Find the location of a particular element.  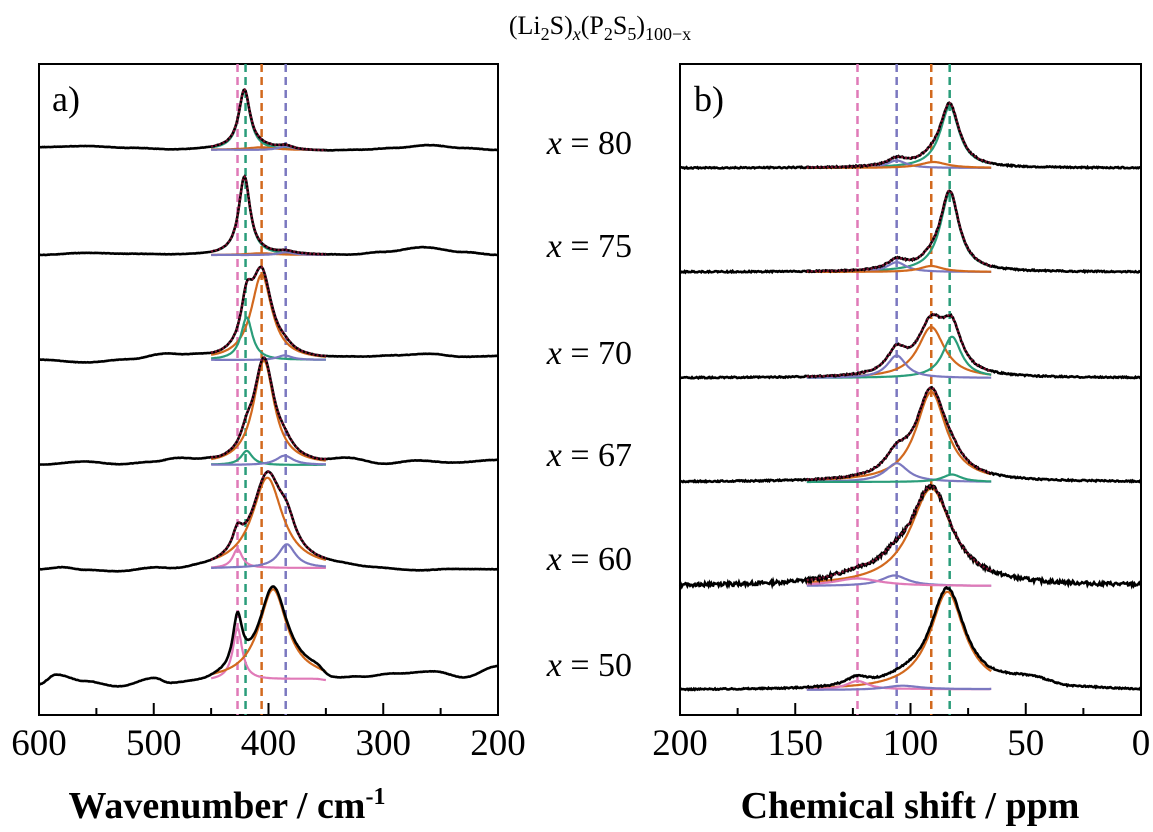

composition-label-50: x = 50 is located at coordinates (589, 665).